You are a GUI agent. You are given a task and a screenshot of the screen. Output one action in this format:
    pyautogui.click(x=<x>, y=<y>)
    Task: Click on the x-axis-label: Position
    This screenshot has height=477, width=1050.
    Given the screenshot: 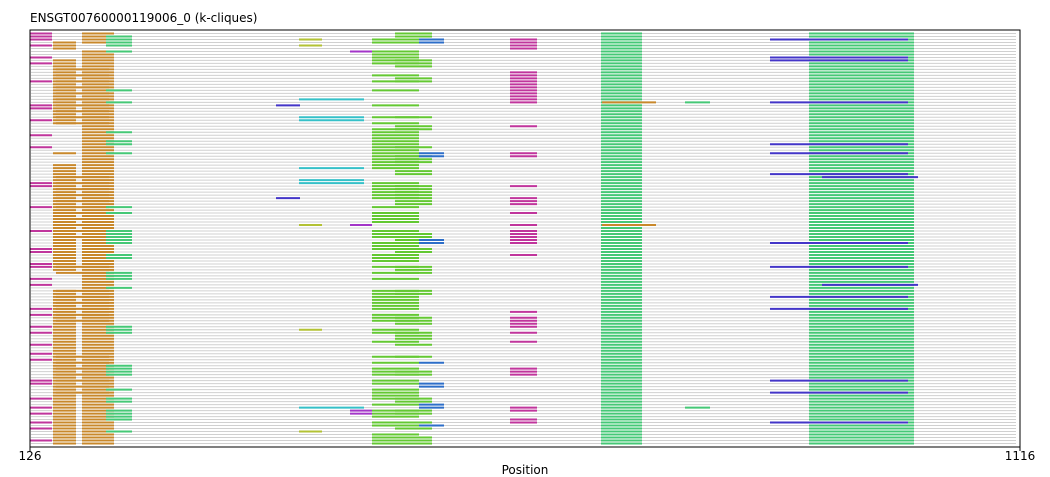 What is the action you would take?
    pyautogui.click(x=525, y=470)
    